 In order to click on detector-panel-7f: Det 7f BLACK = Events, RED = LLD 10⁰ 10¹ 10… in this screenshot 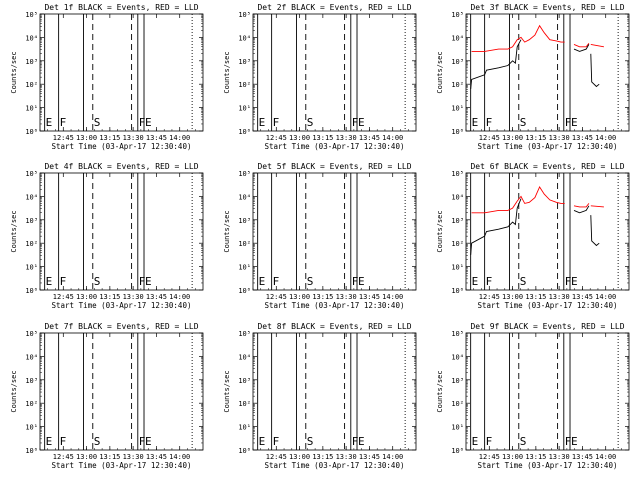, I will do `click(107, 396)`.